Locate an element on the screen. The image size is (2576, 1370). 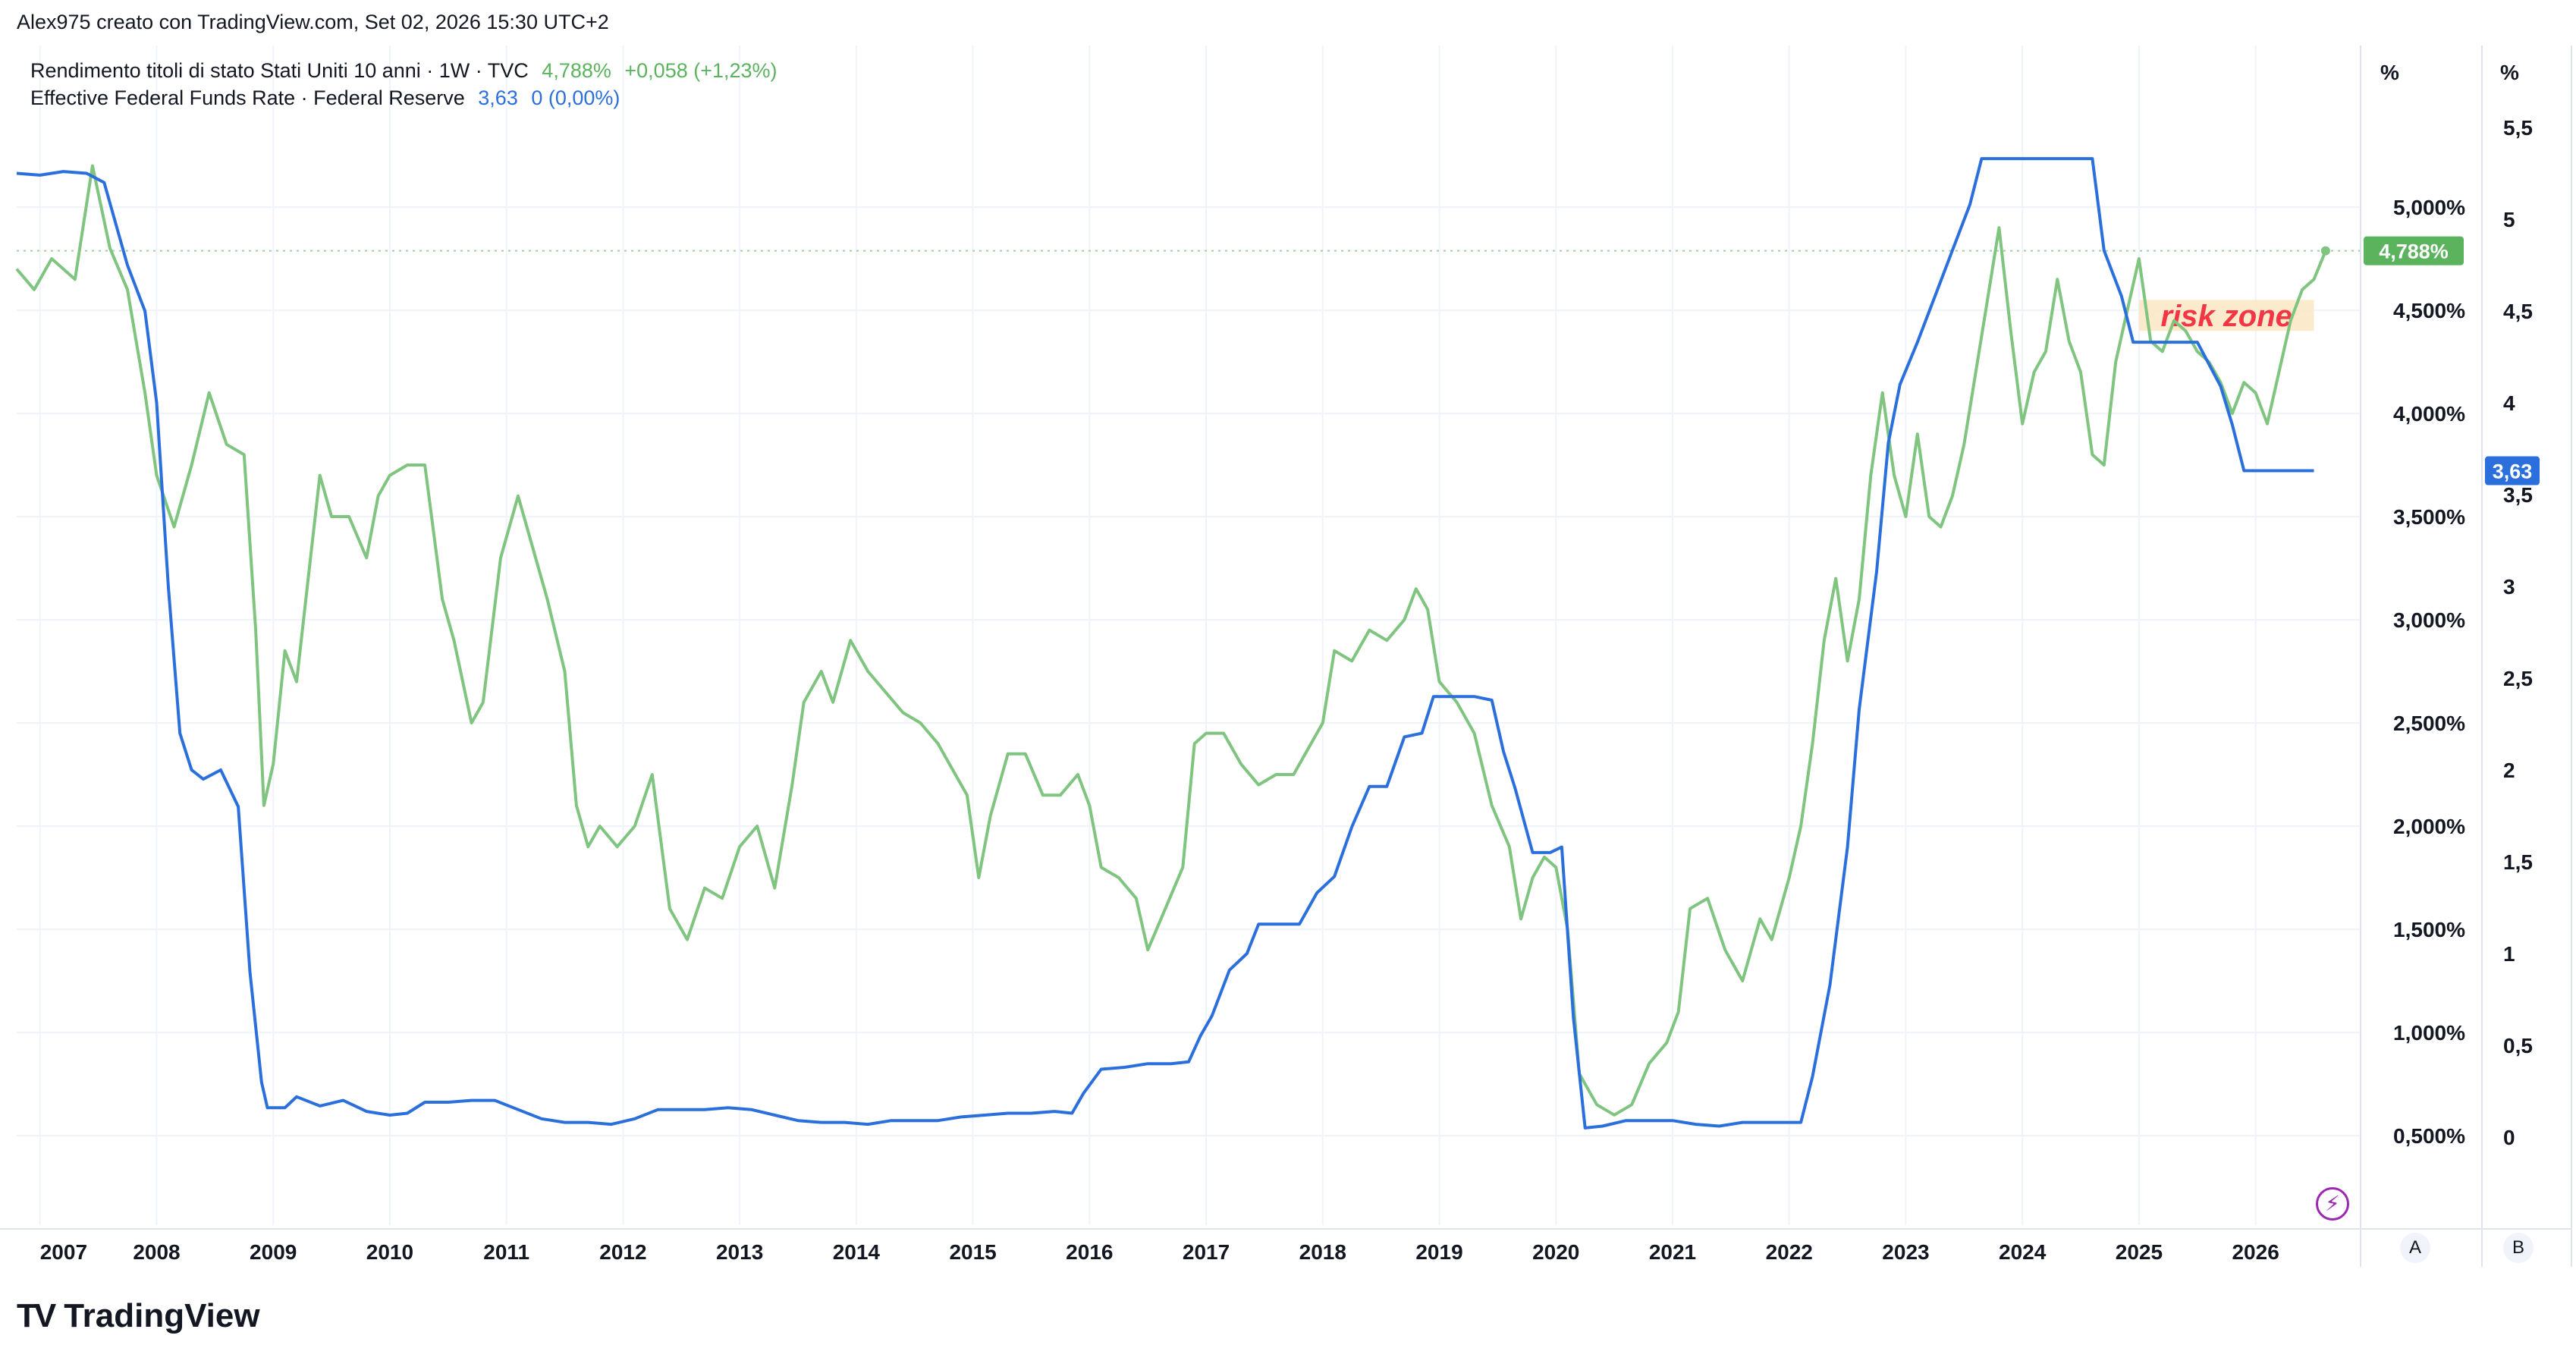
legend-series-1-last: 4,788% is located at coordinates (576, 70).